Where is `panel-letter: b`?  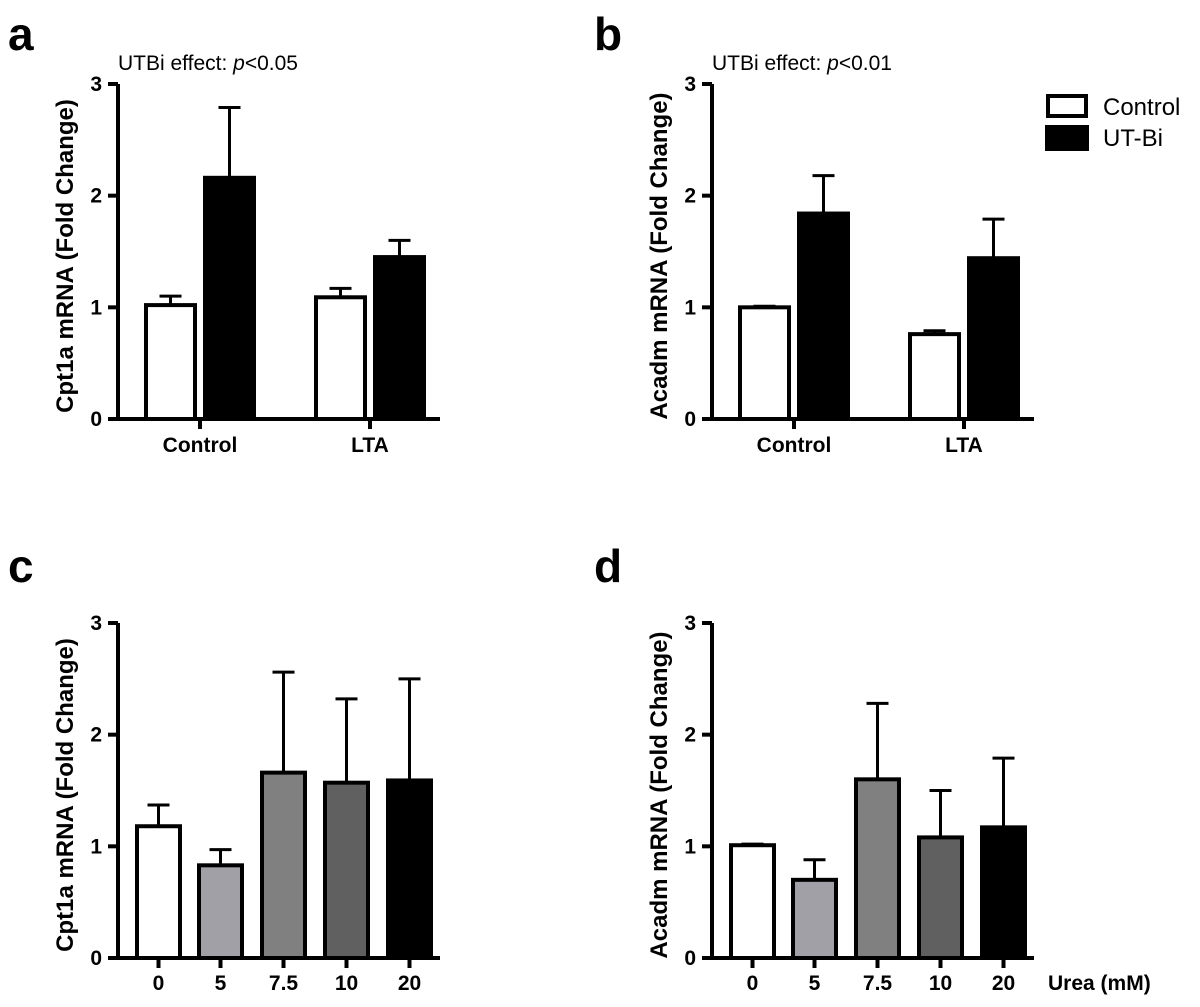 panel-letter: b is located at coordinates (608, 34).